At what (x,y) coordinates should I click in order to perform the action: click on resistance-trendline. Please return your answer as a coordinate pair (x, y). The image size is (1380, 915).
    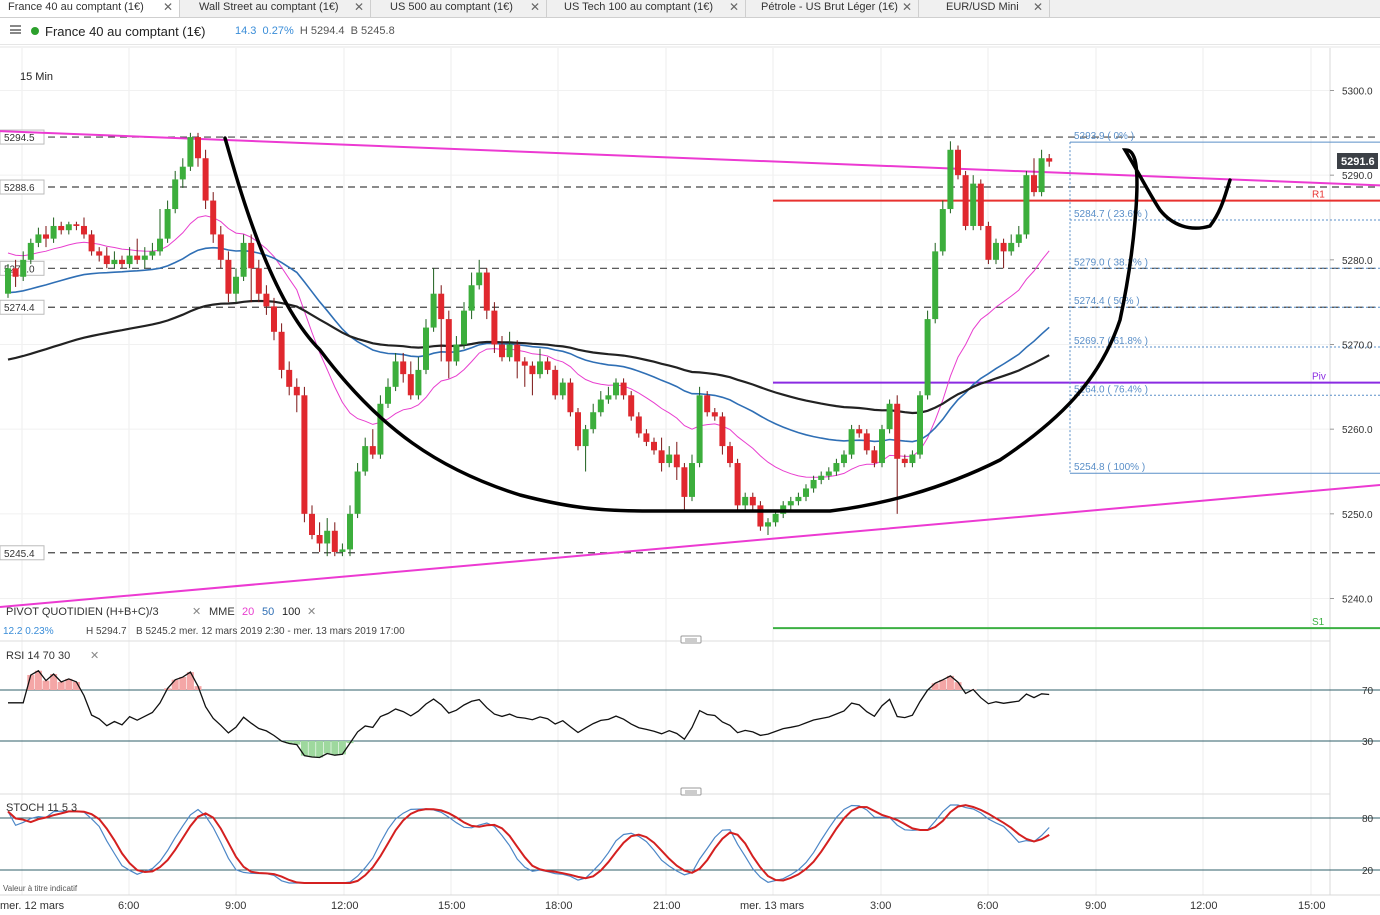
    Looking at the image, I should click on (690, 158).